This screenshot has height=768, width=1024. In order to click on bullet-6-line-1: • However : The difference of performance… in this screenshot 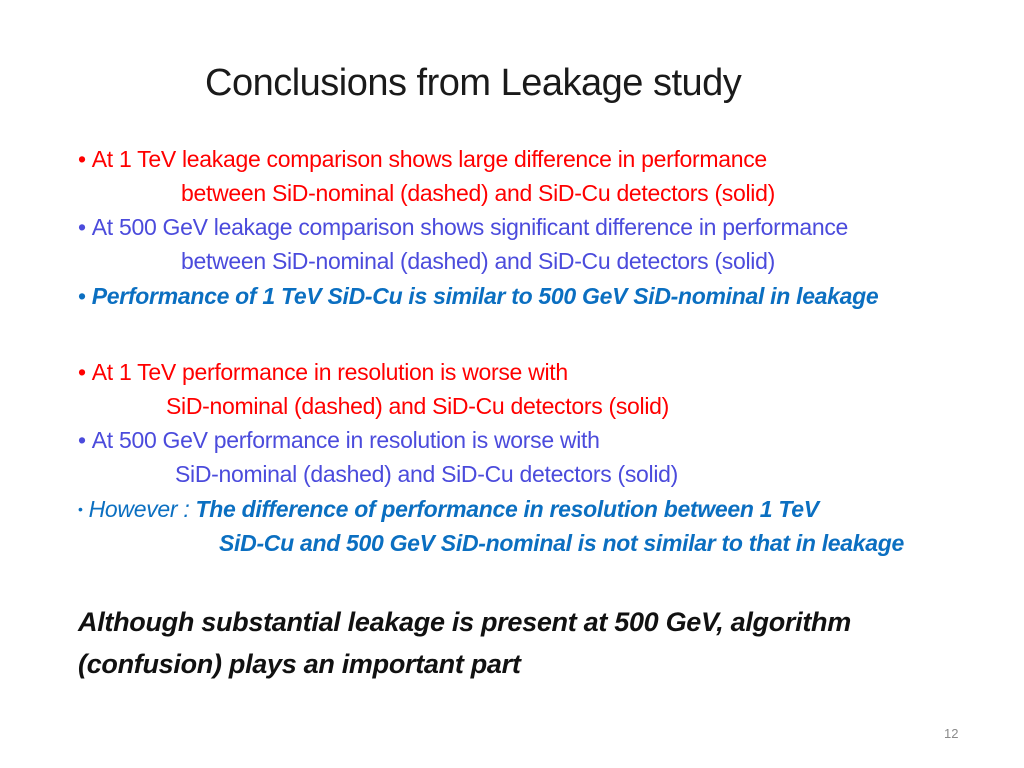, I will do `click(448, 509)`.